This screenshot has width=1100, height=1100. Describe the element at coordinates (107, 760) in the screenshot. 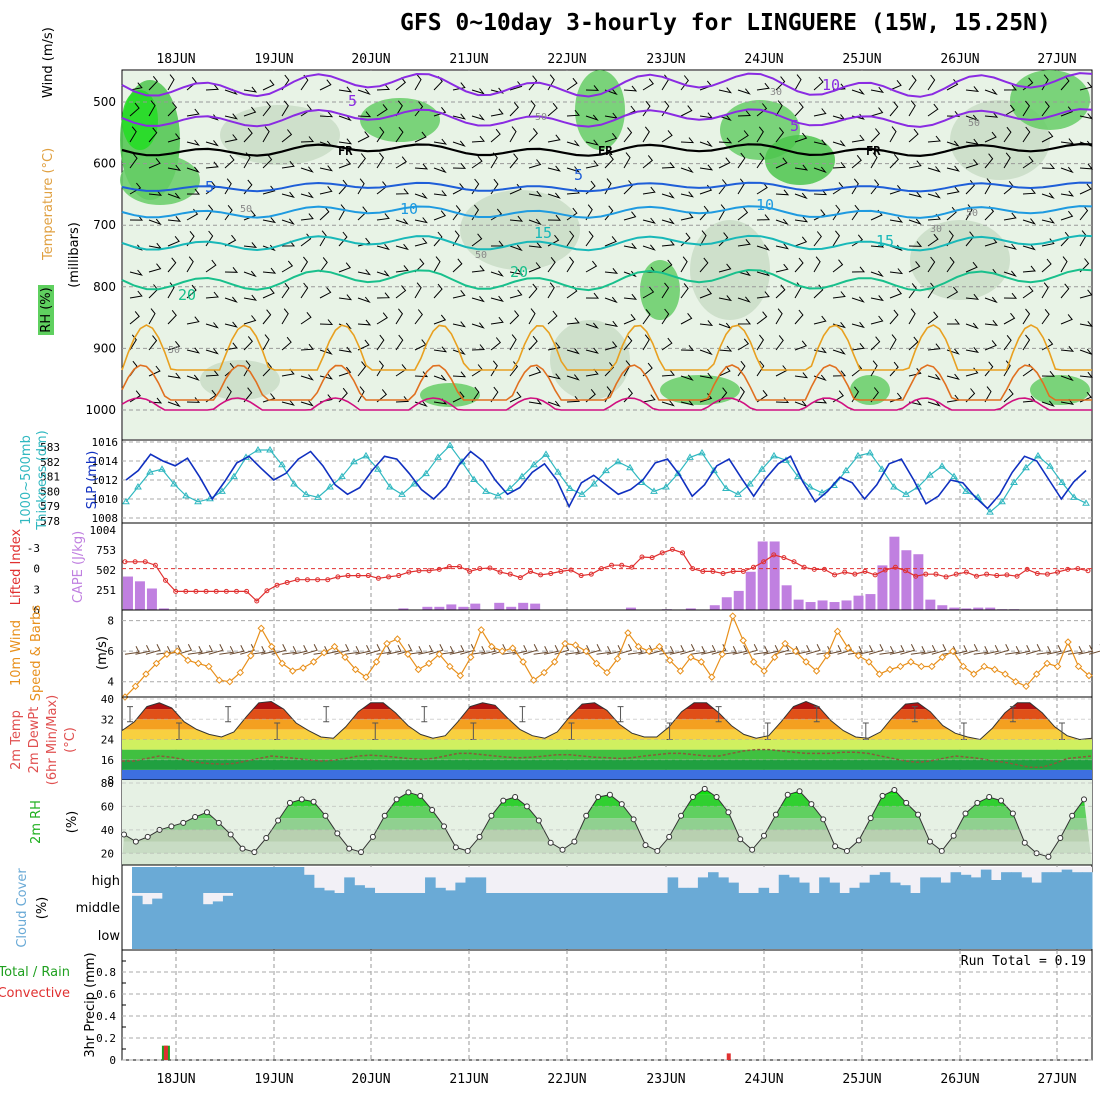

I see `temp-tick-label: 16` at that location.